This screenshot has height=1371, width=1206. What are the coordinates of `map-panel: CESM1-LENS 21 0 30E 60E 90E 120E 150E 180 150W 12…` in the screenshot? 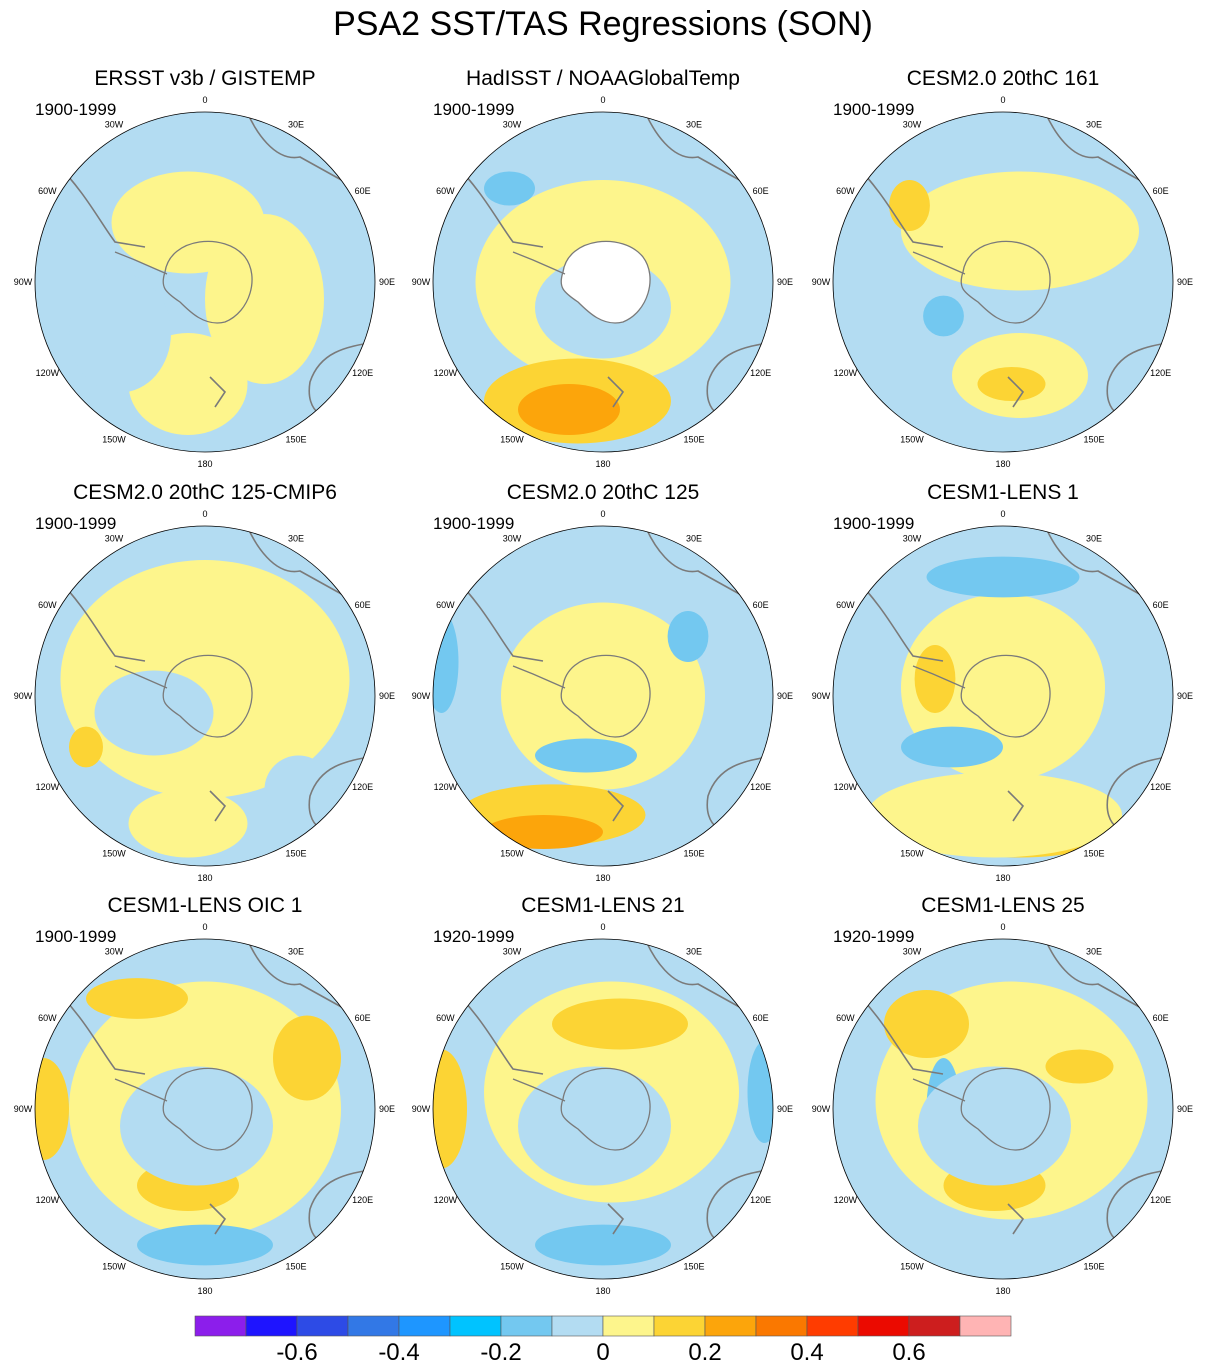 It's located at (603, 1099).